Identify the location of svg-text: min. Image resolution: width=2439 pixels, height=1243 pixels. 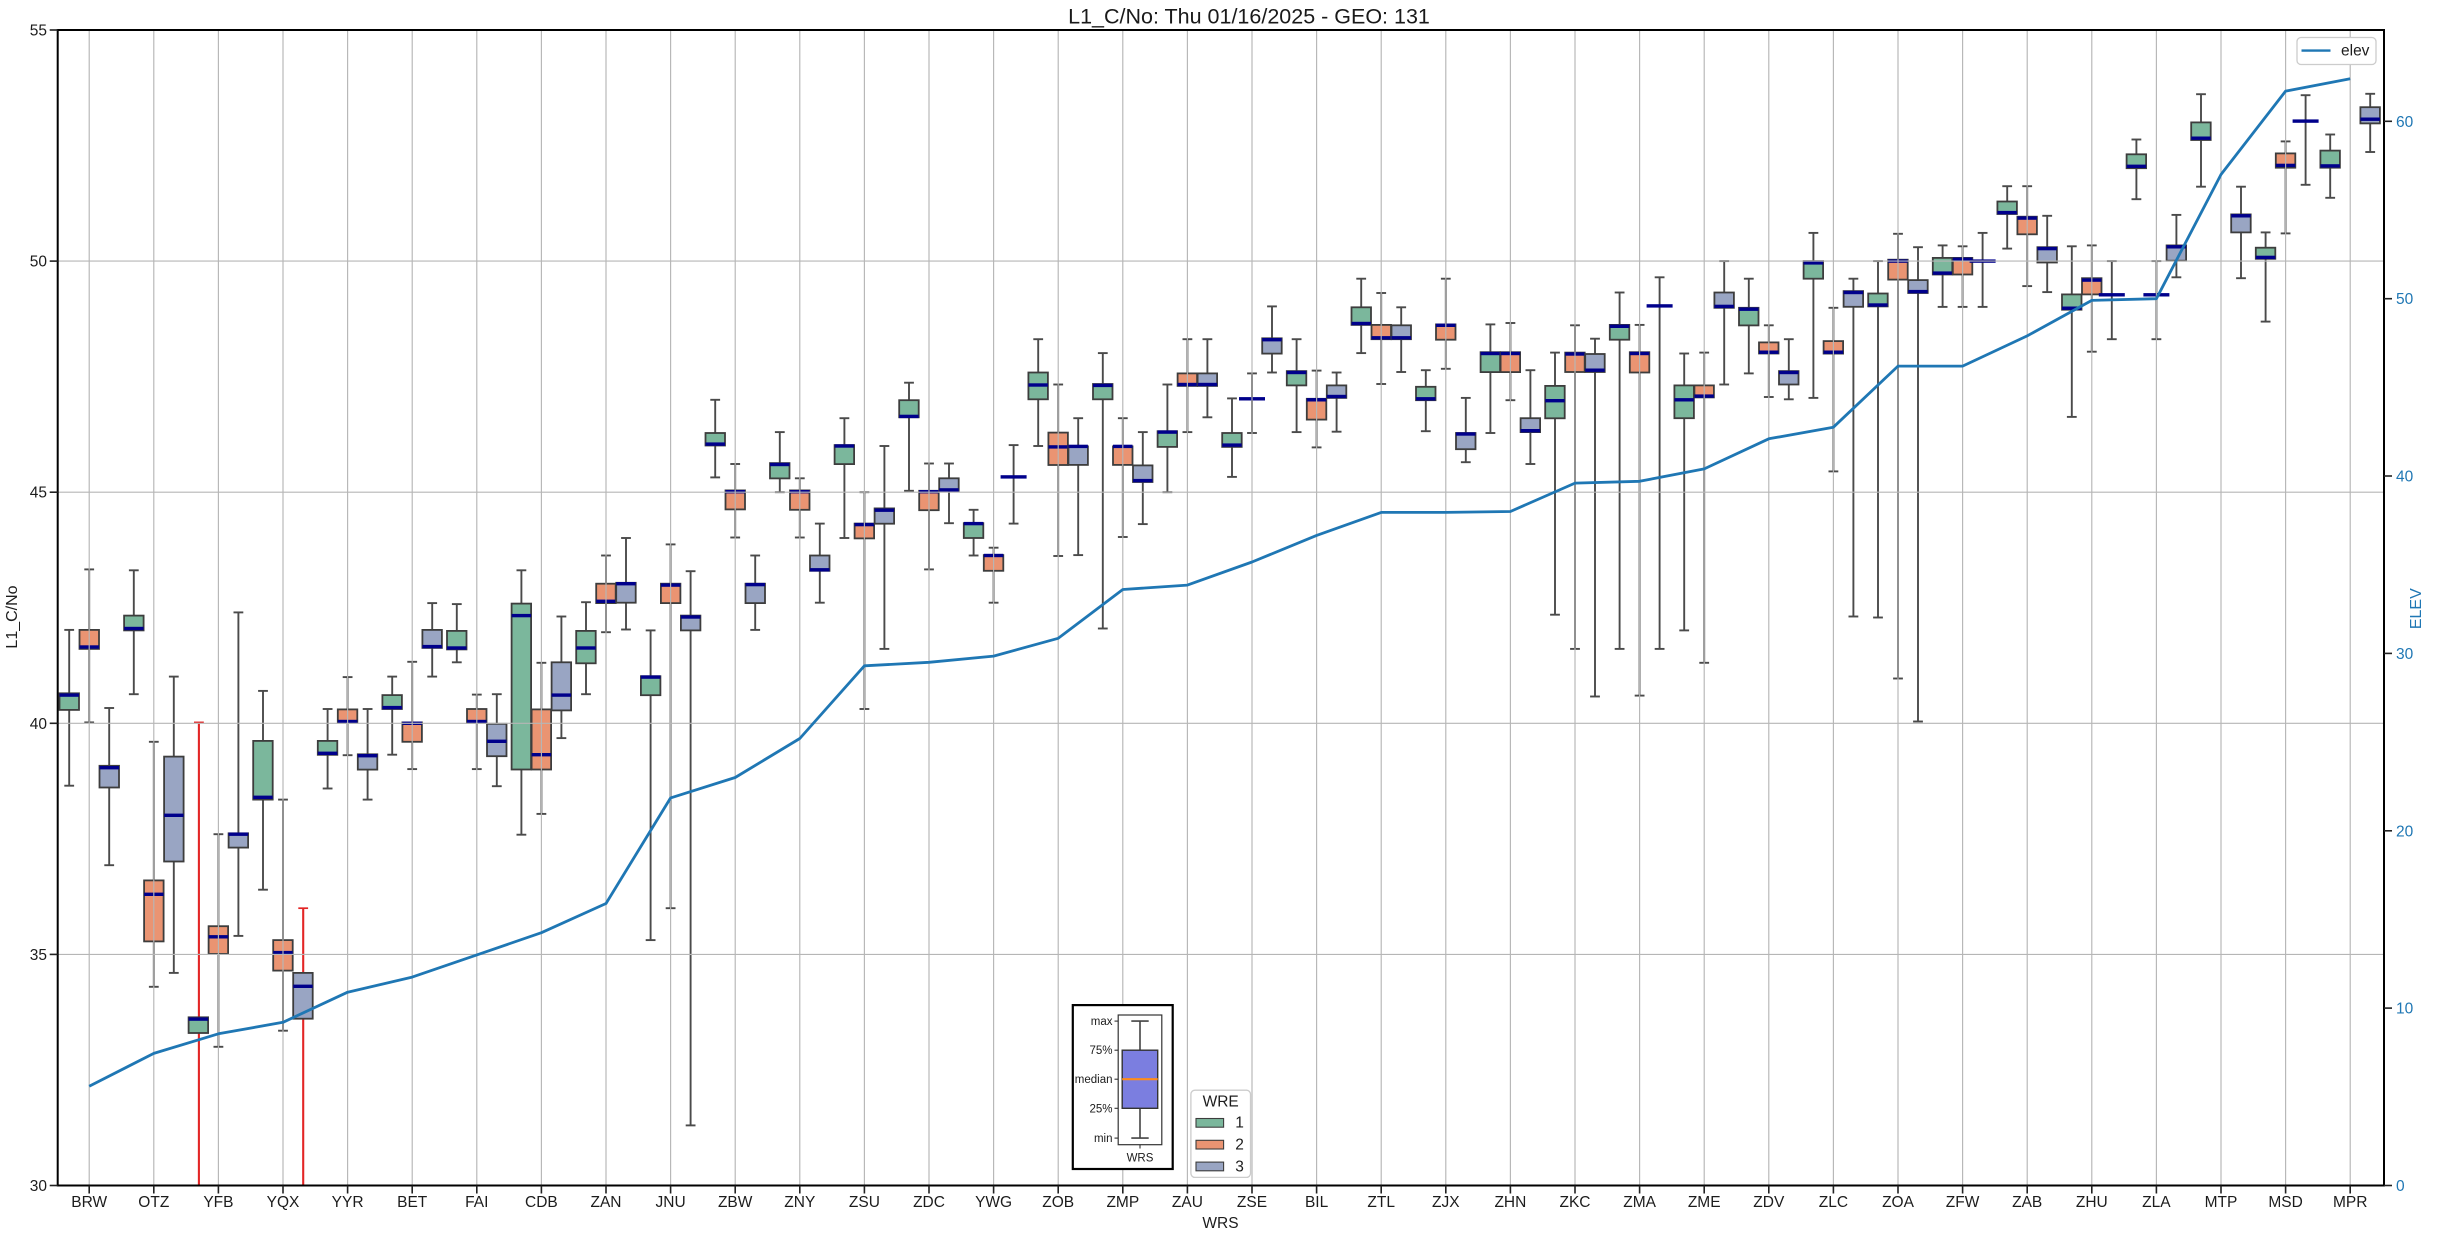
(1103, 1139).